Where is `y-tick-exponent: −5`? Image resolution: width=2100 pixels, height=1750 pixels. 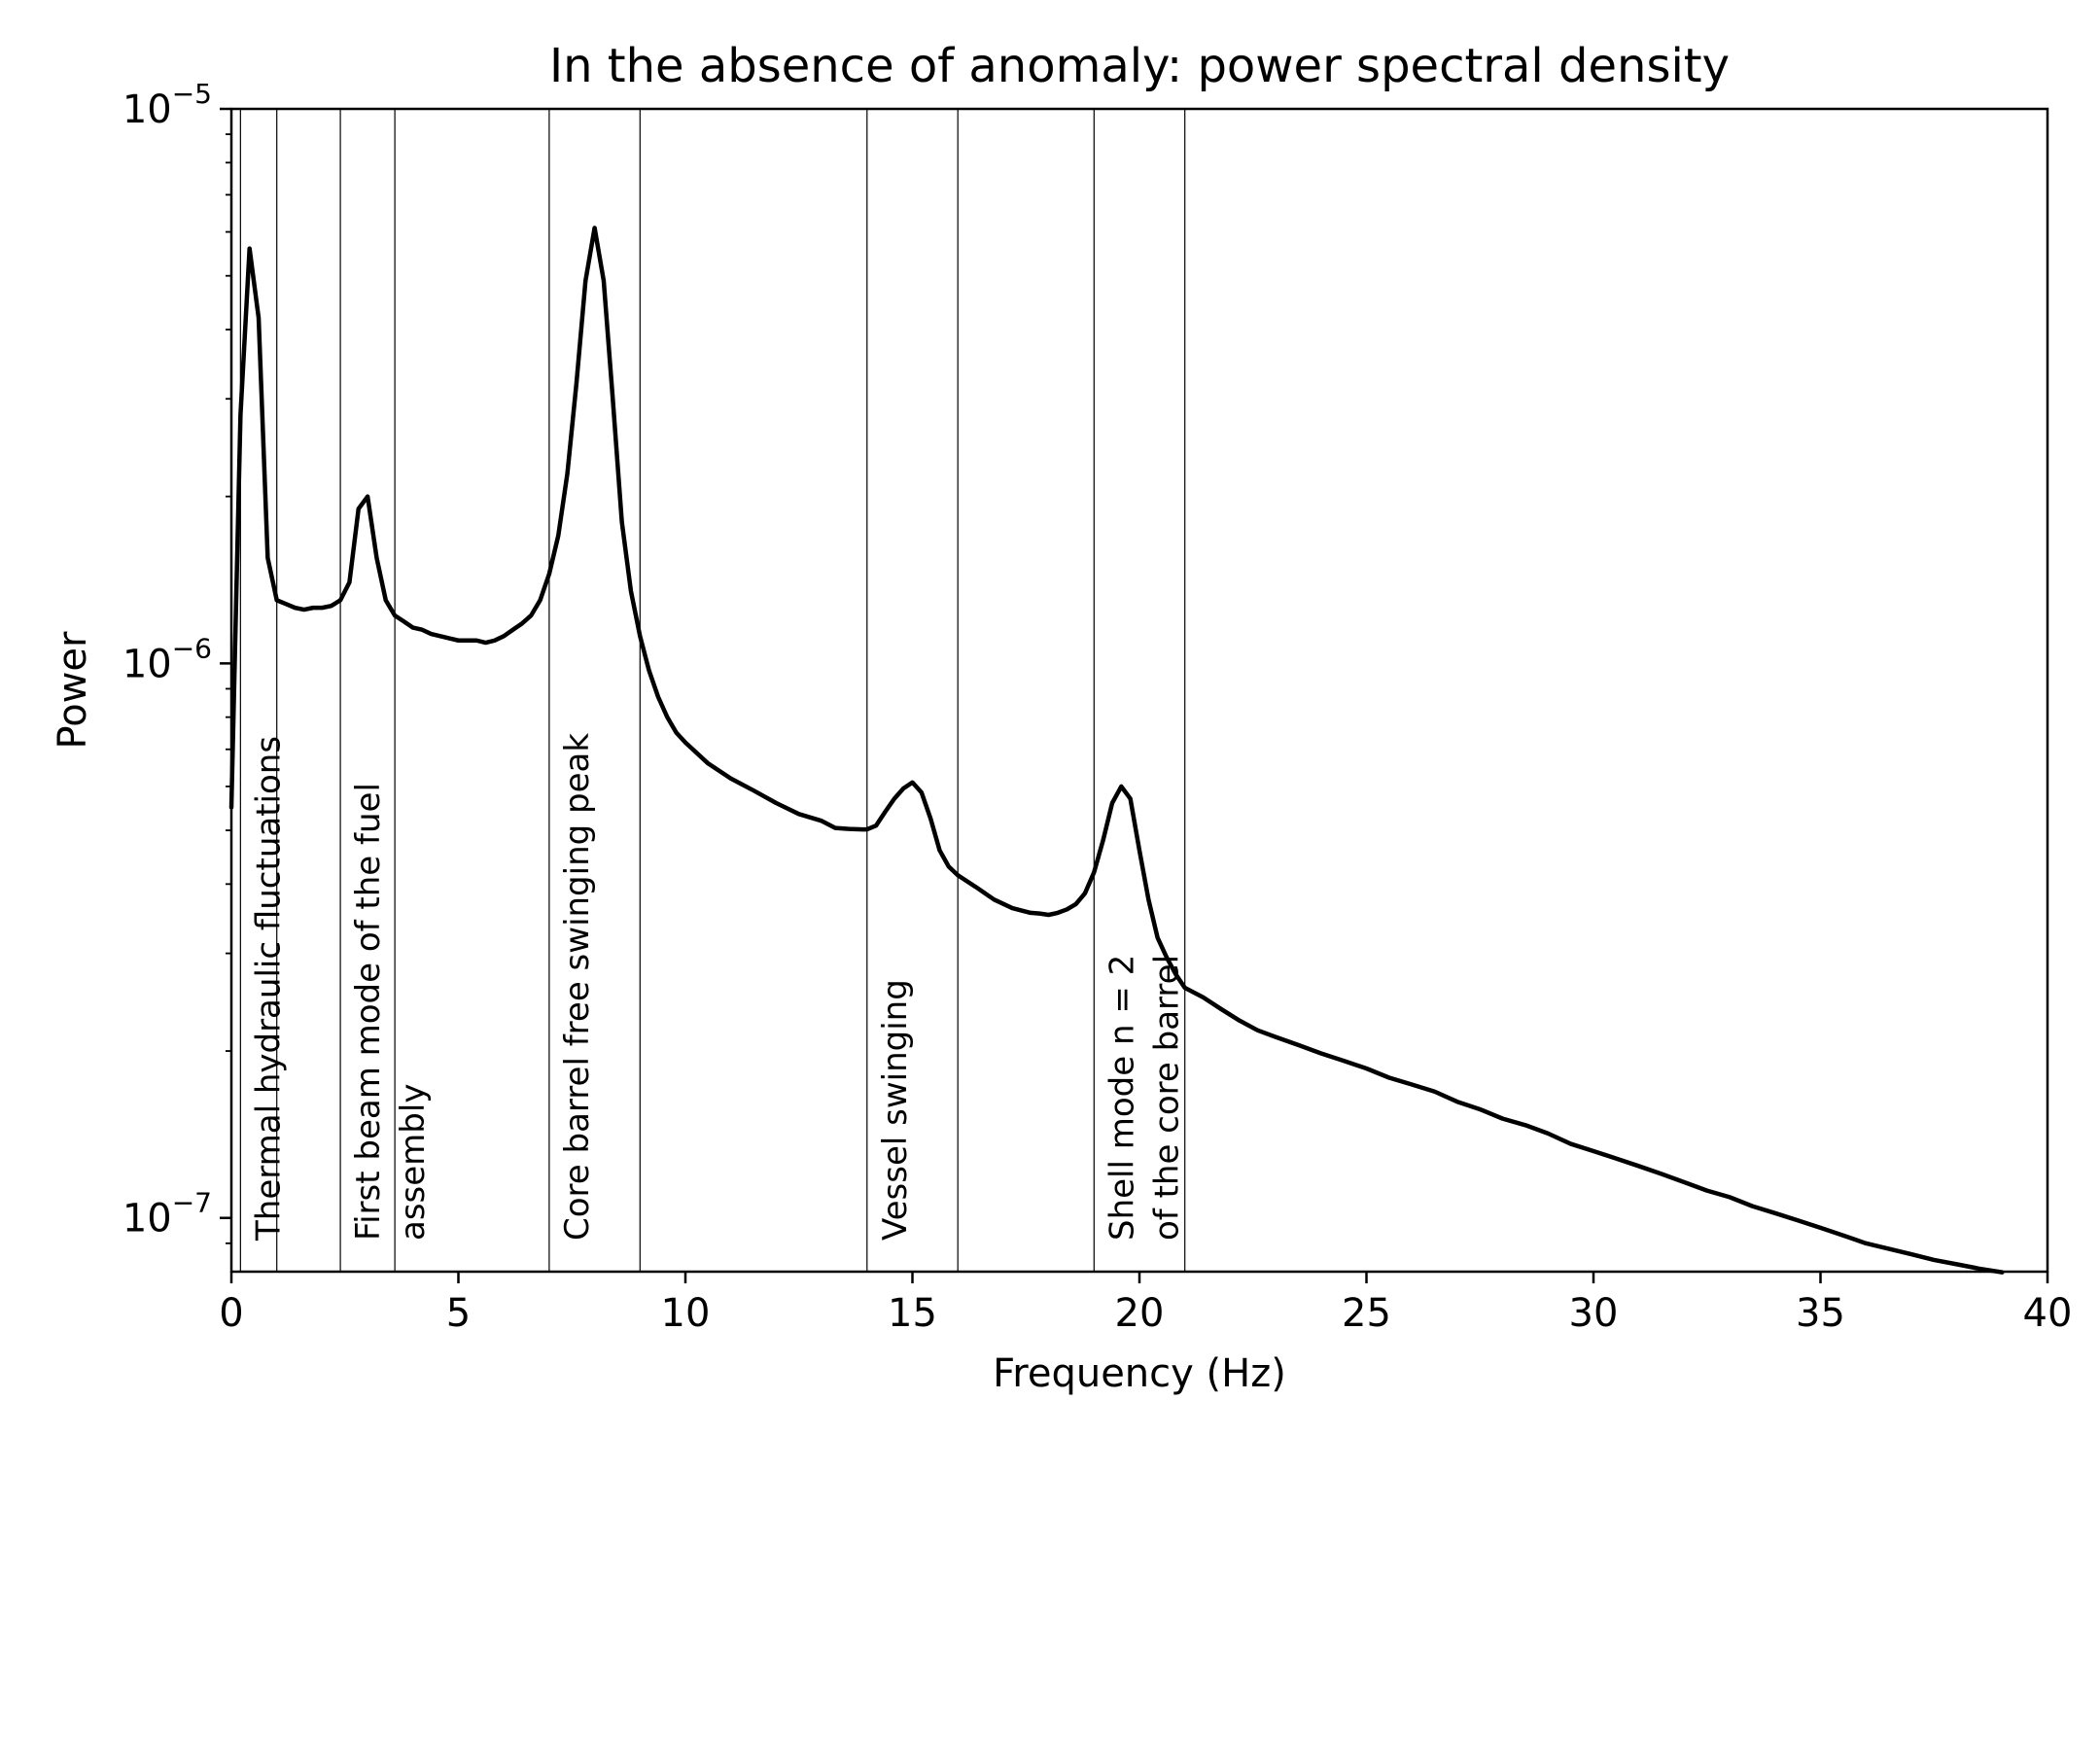 y-tick-exponent: −5 is located at coordinates (192, 94).